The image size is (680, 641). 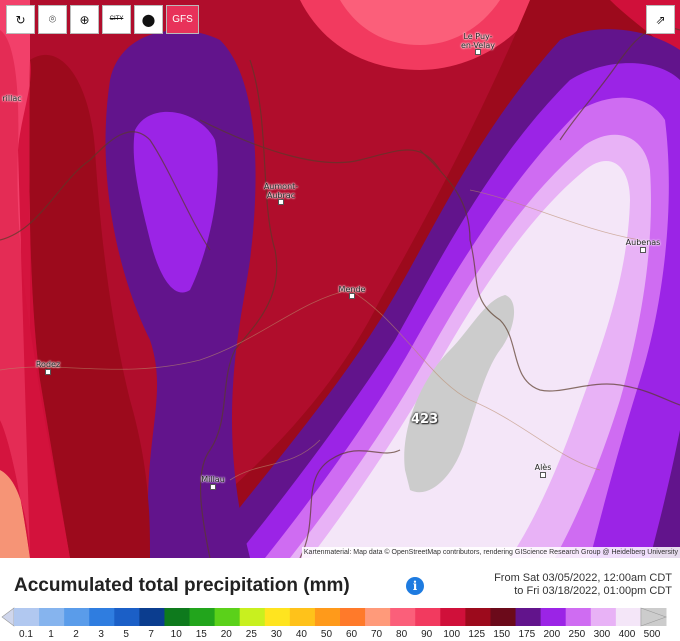 I want to click on scale-tick-label: 70, so click(x=376, y=634).